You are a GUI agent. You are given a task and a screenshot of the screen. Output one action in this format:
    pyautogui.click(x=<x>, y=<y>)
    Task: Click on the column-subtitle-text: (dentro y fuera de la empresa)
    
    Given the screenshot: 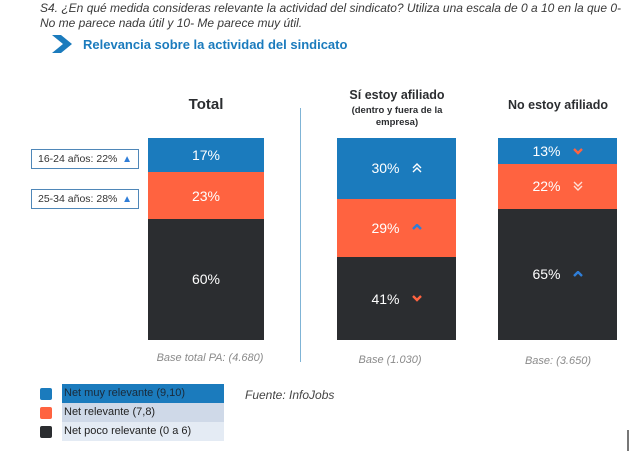 What is the action you would take?
    pyautogui.click(x=397, y=116)
    